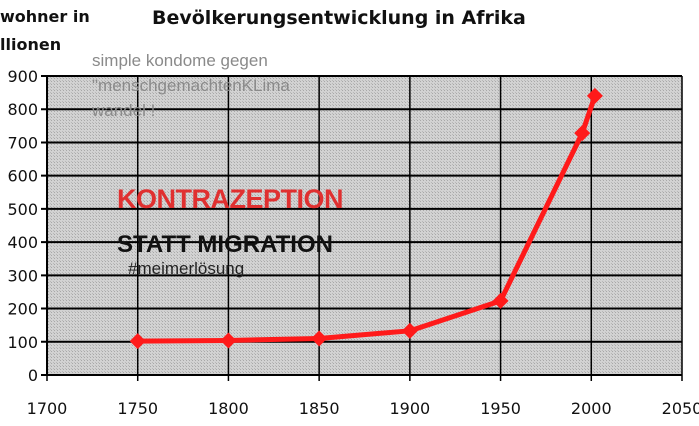  What do you see at coordinates (22, 209) in the screenshot?
I see `y-tick-label: 500` at bounding box center [22, 209].